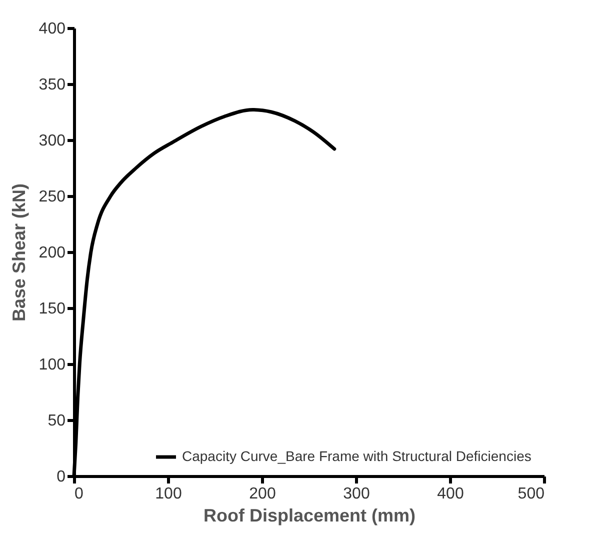  I want to click on y-axis-title: Base Shear (kN), so click(18, 252).